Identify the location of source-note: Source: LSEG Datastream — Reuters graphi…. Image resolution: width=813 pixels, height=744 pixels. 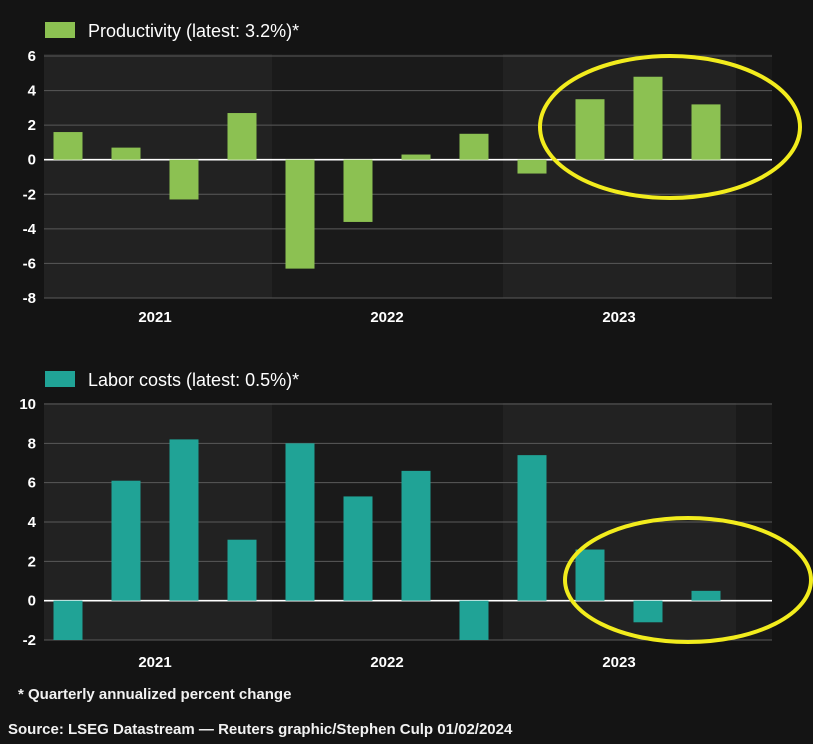
(260, 729).